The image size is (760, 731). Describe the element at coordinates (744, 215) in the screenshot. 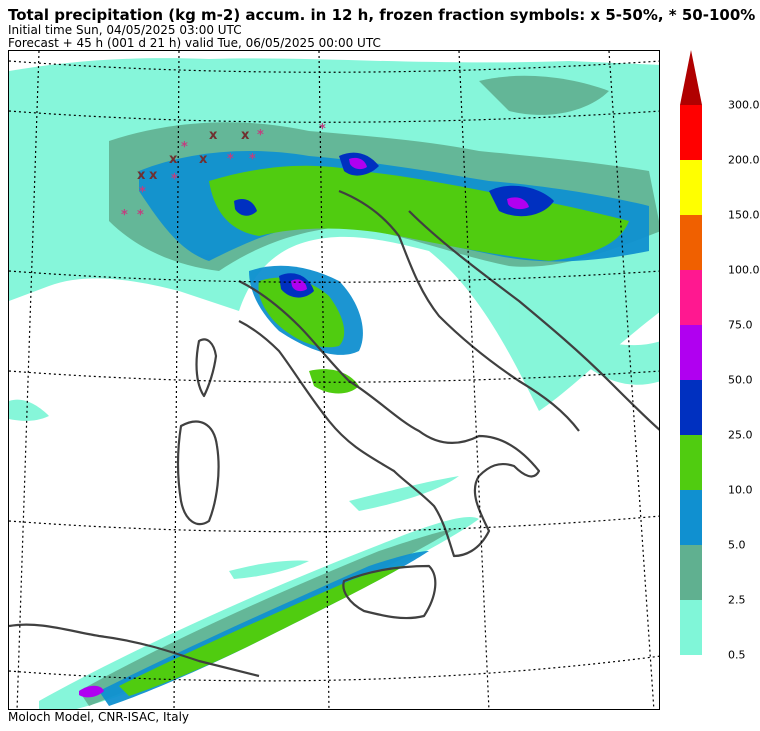

I see `colorbar-label: 150.0` at that location.